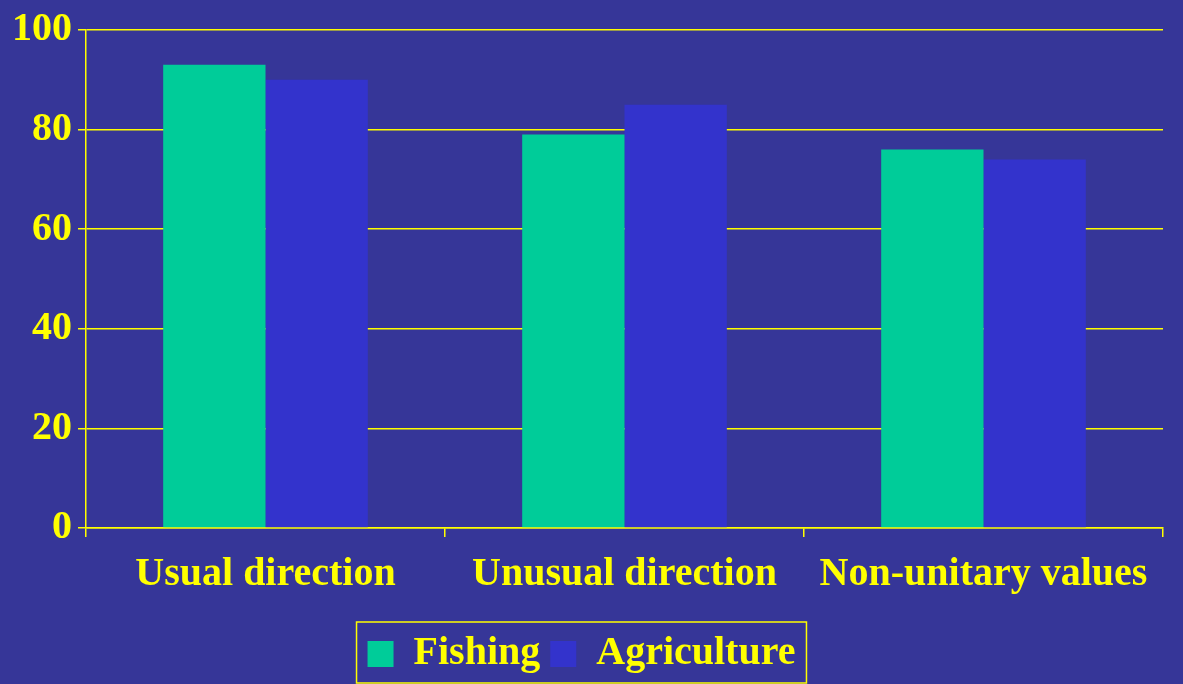 The width and height of the screenshot is (1183, 684). What do you see at coordinates (52, 425) in the screenshot?
I see `y-tick-label: 20` at bounding box center [52, 425].